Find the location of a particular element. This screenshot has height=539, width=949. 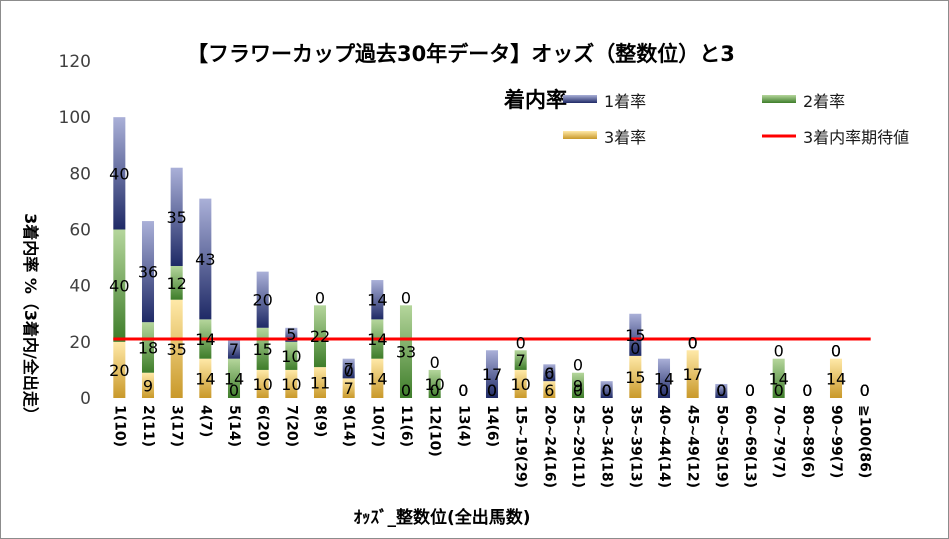

y-tick-label: 40 is located at coordinates (80, 287).